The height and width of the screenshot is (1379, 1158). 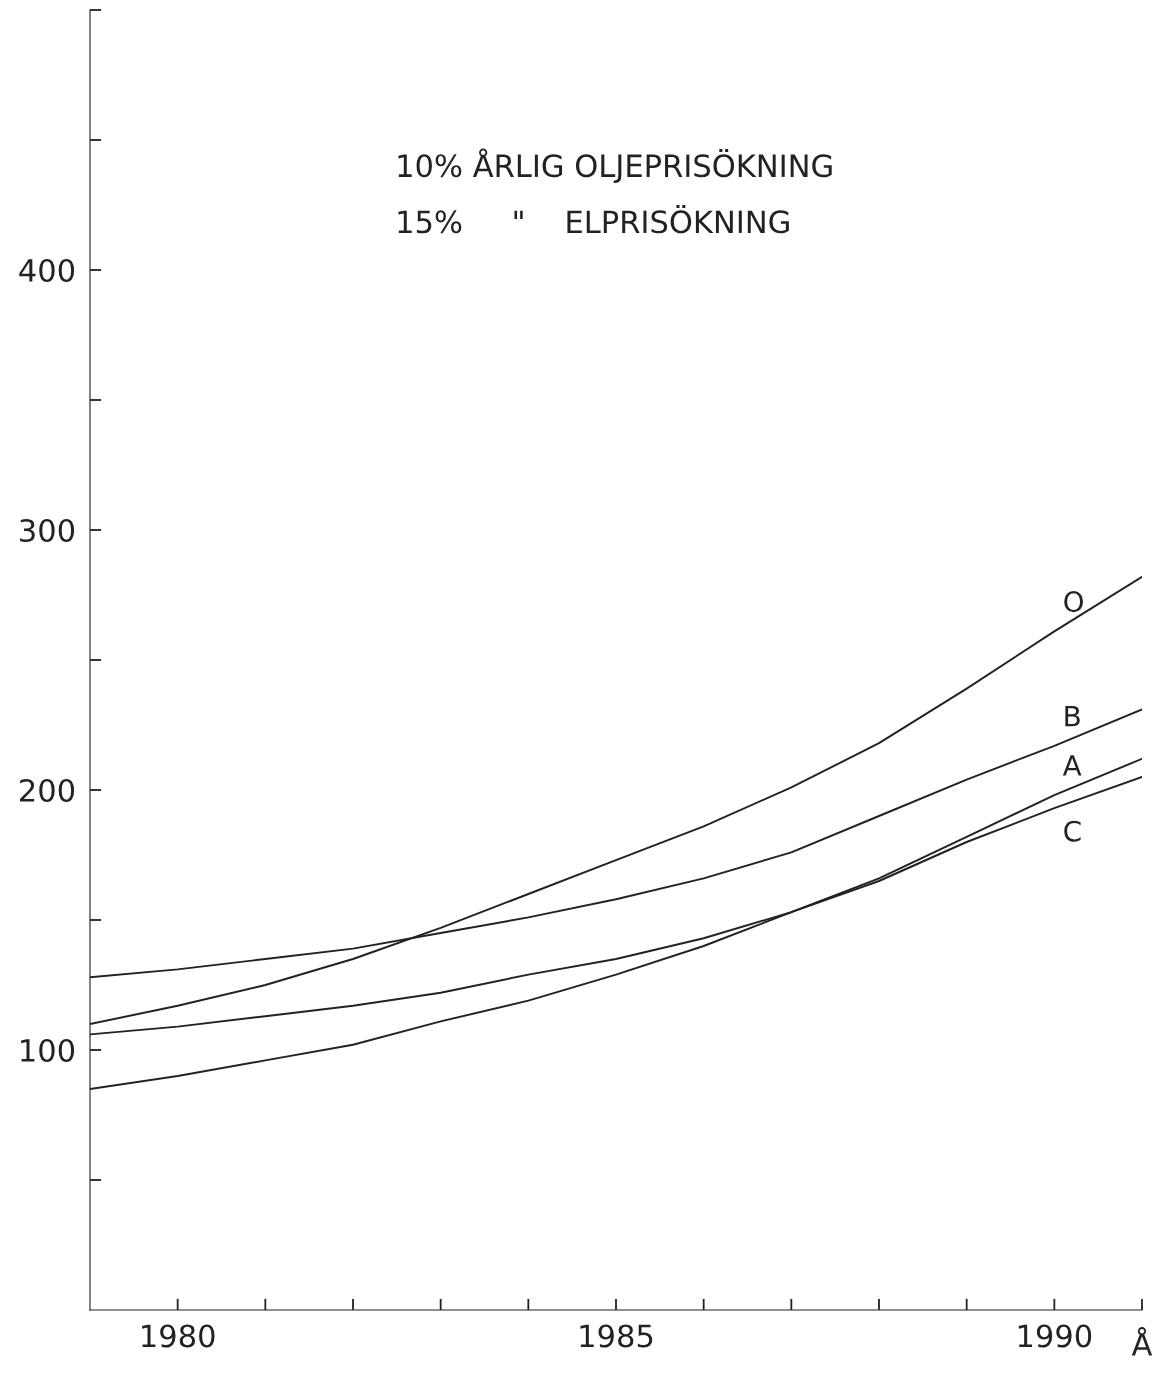 What do you see at coordinates (593, 219) in the screenshot?
I see `annotation: 15% " ELPRISÖKNING` at bounding box center [593, 219].